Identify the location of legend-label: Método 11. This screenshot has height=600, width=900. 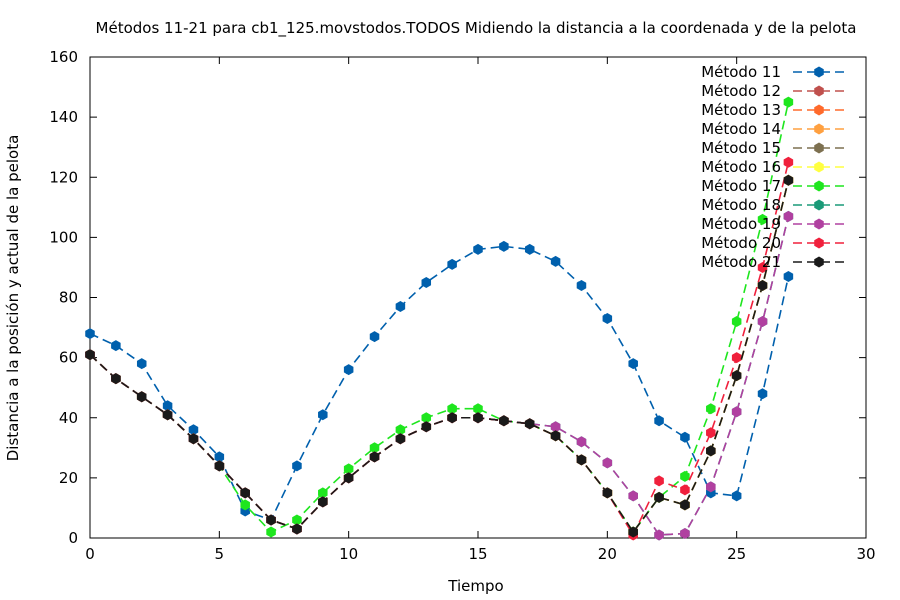
(741, 72).